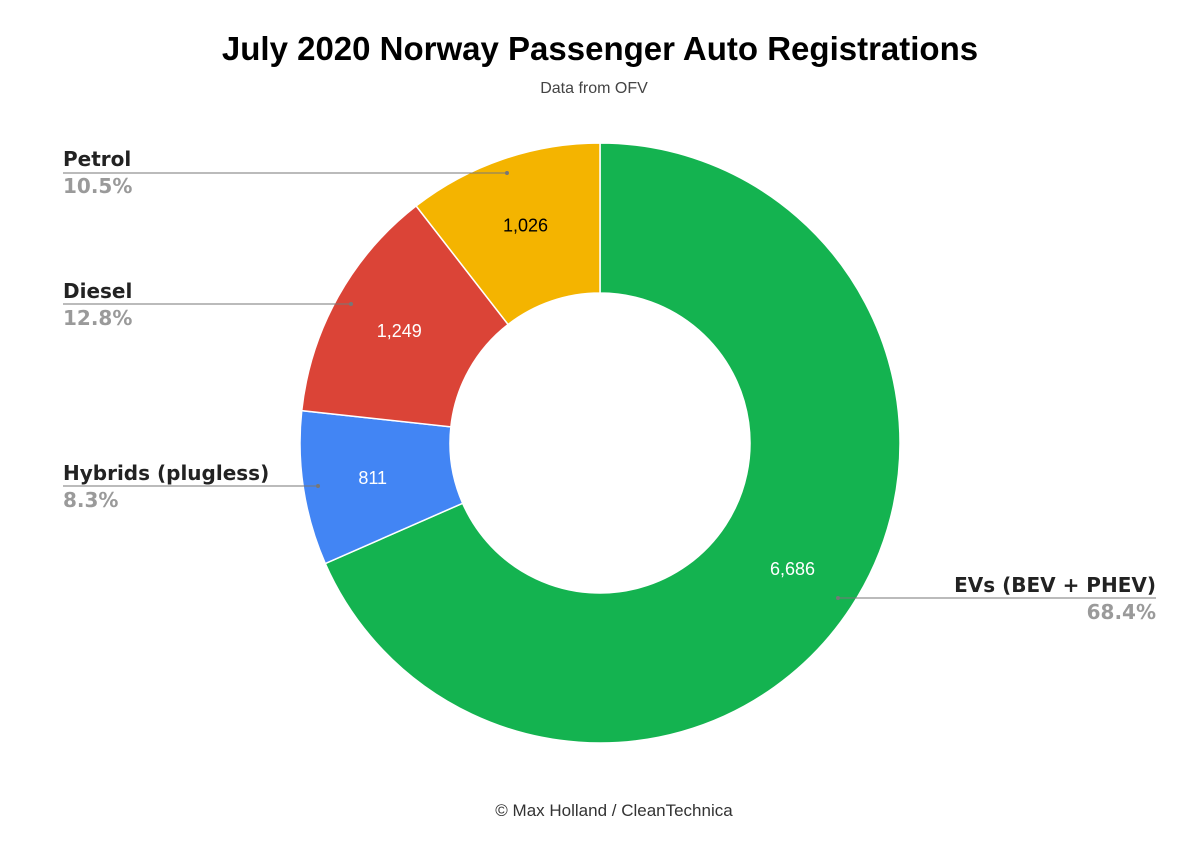 Image resolution: width=1204 pixels, height=845 pixels. I want to click on leader-dot-diesel, so click(351, 304).